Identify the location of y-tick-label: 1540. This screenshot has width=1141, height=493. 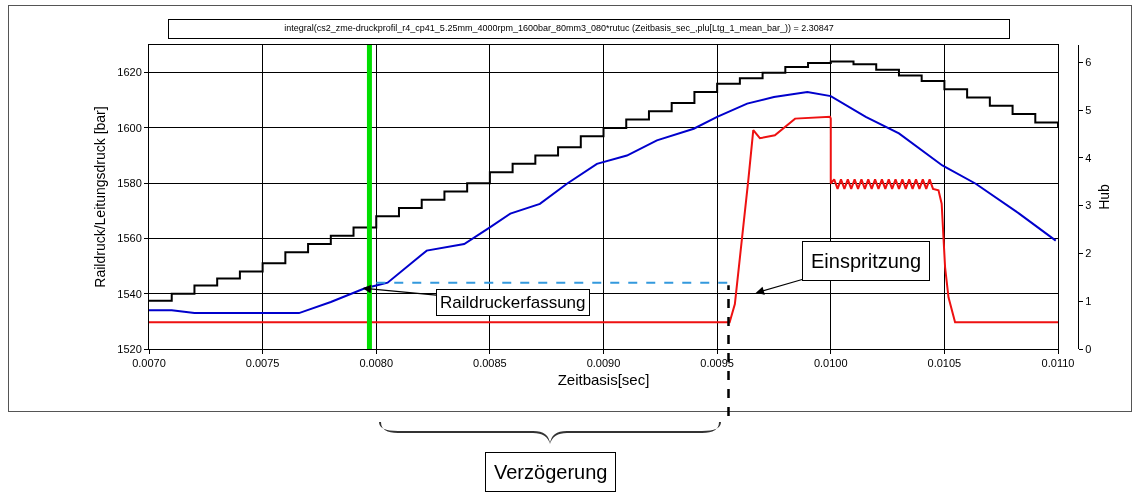
(129, 293).